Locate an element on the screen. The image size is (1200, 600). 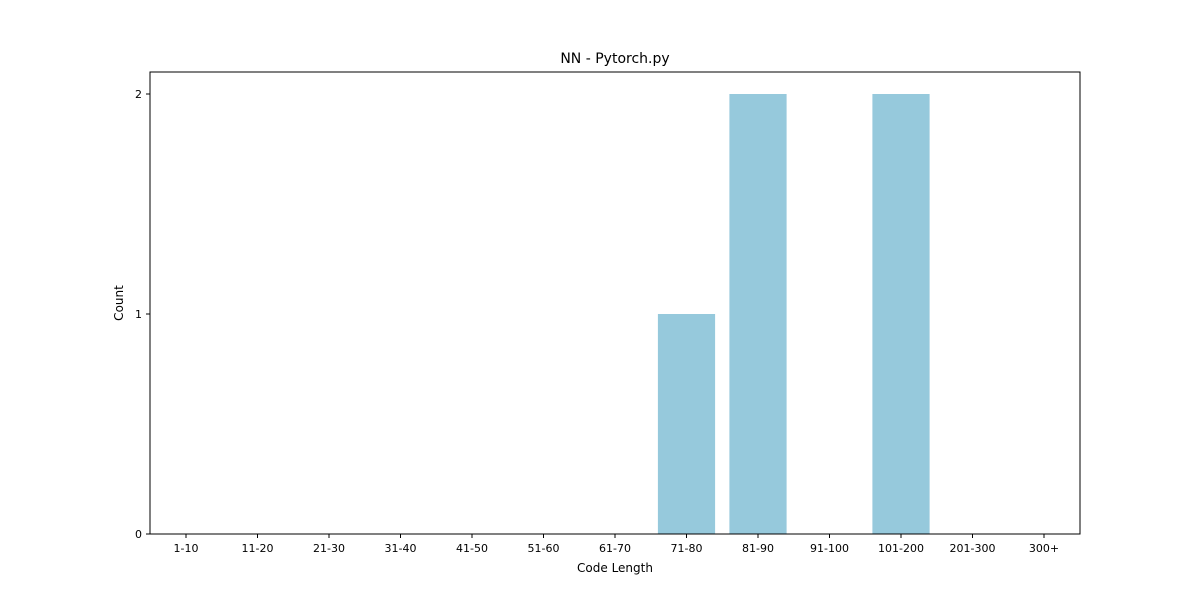
x-axis-label: Code Length is located at coordinates (615, 568).